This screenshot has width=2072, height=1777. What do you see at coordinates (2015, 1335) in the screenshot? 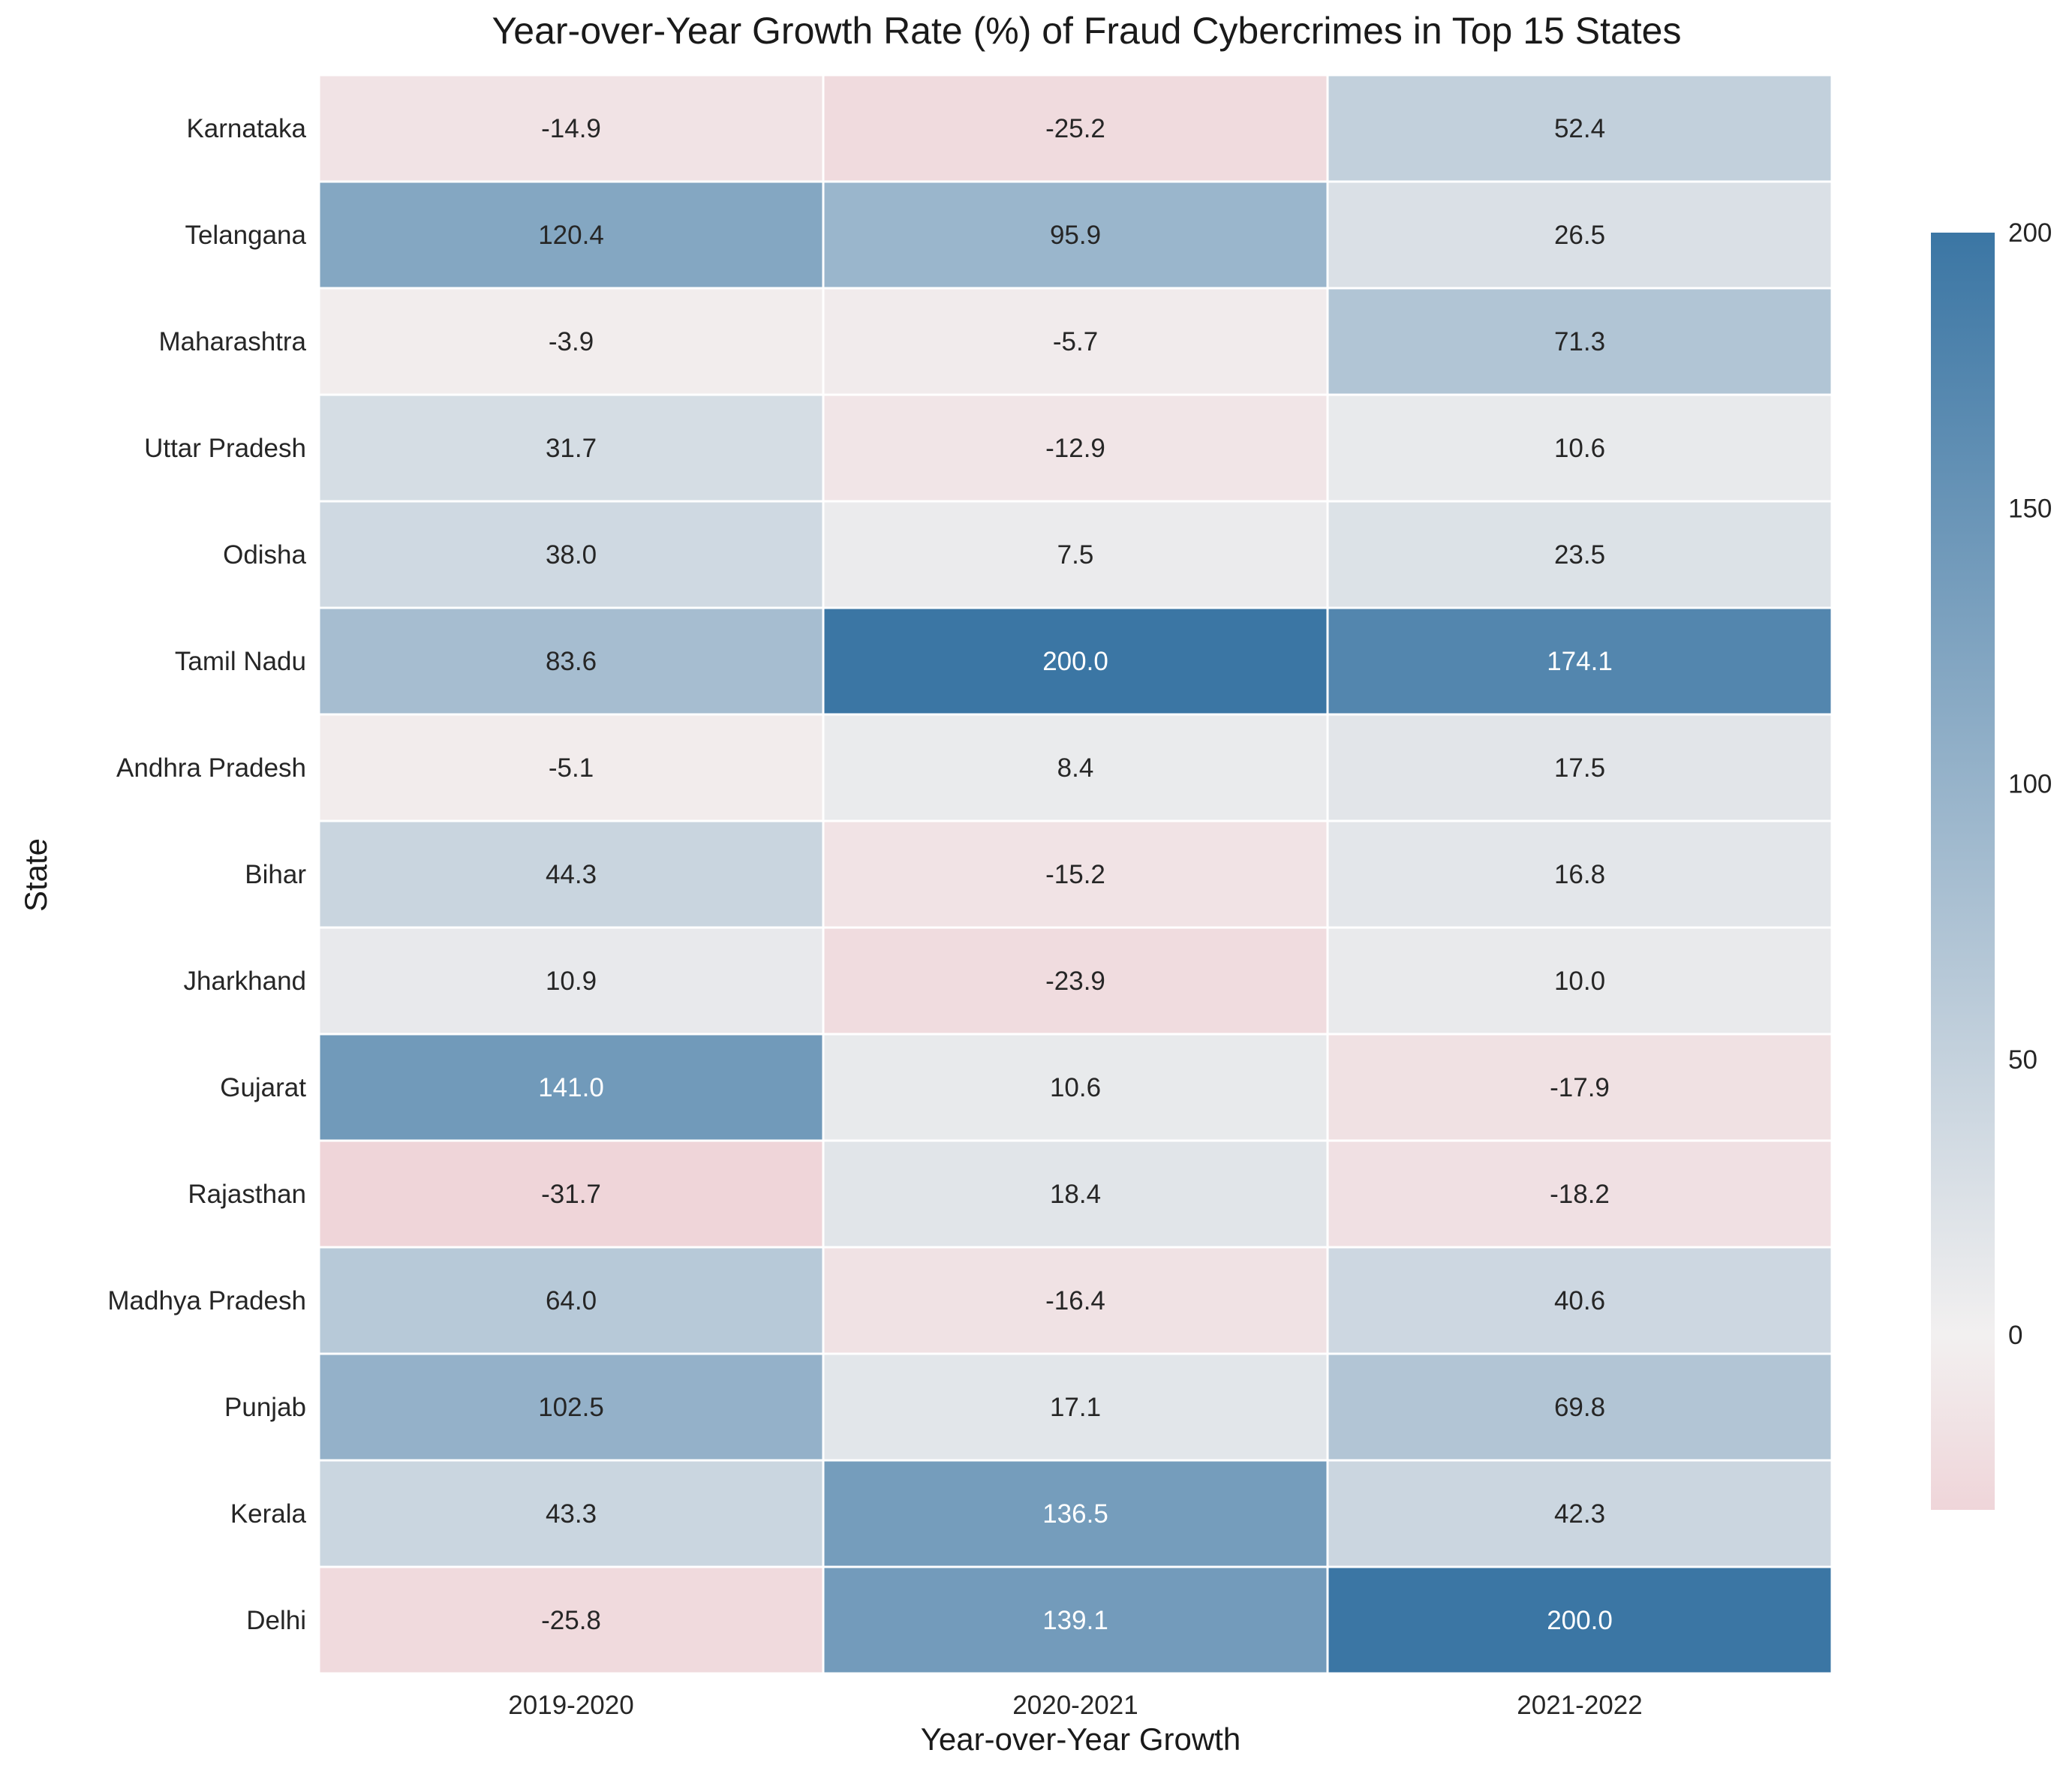
I see `colorbar-tick-label: 0` at bounding box center [2015, 1335].